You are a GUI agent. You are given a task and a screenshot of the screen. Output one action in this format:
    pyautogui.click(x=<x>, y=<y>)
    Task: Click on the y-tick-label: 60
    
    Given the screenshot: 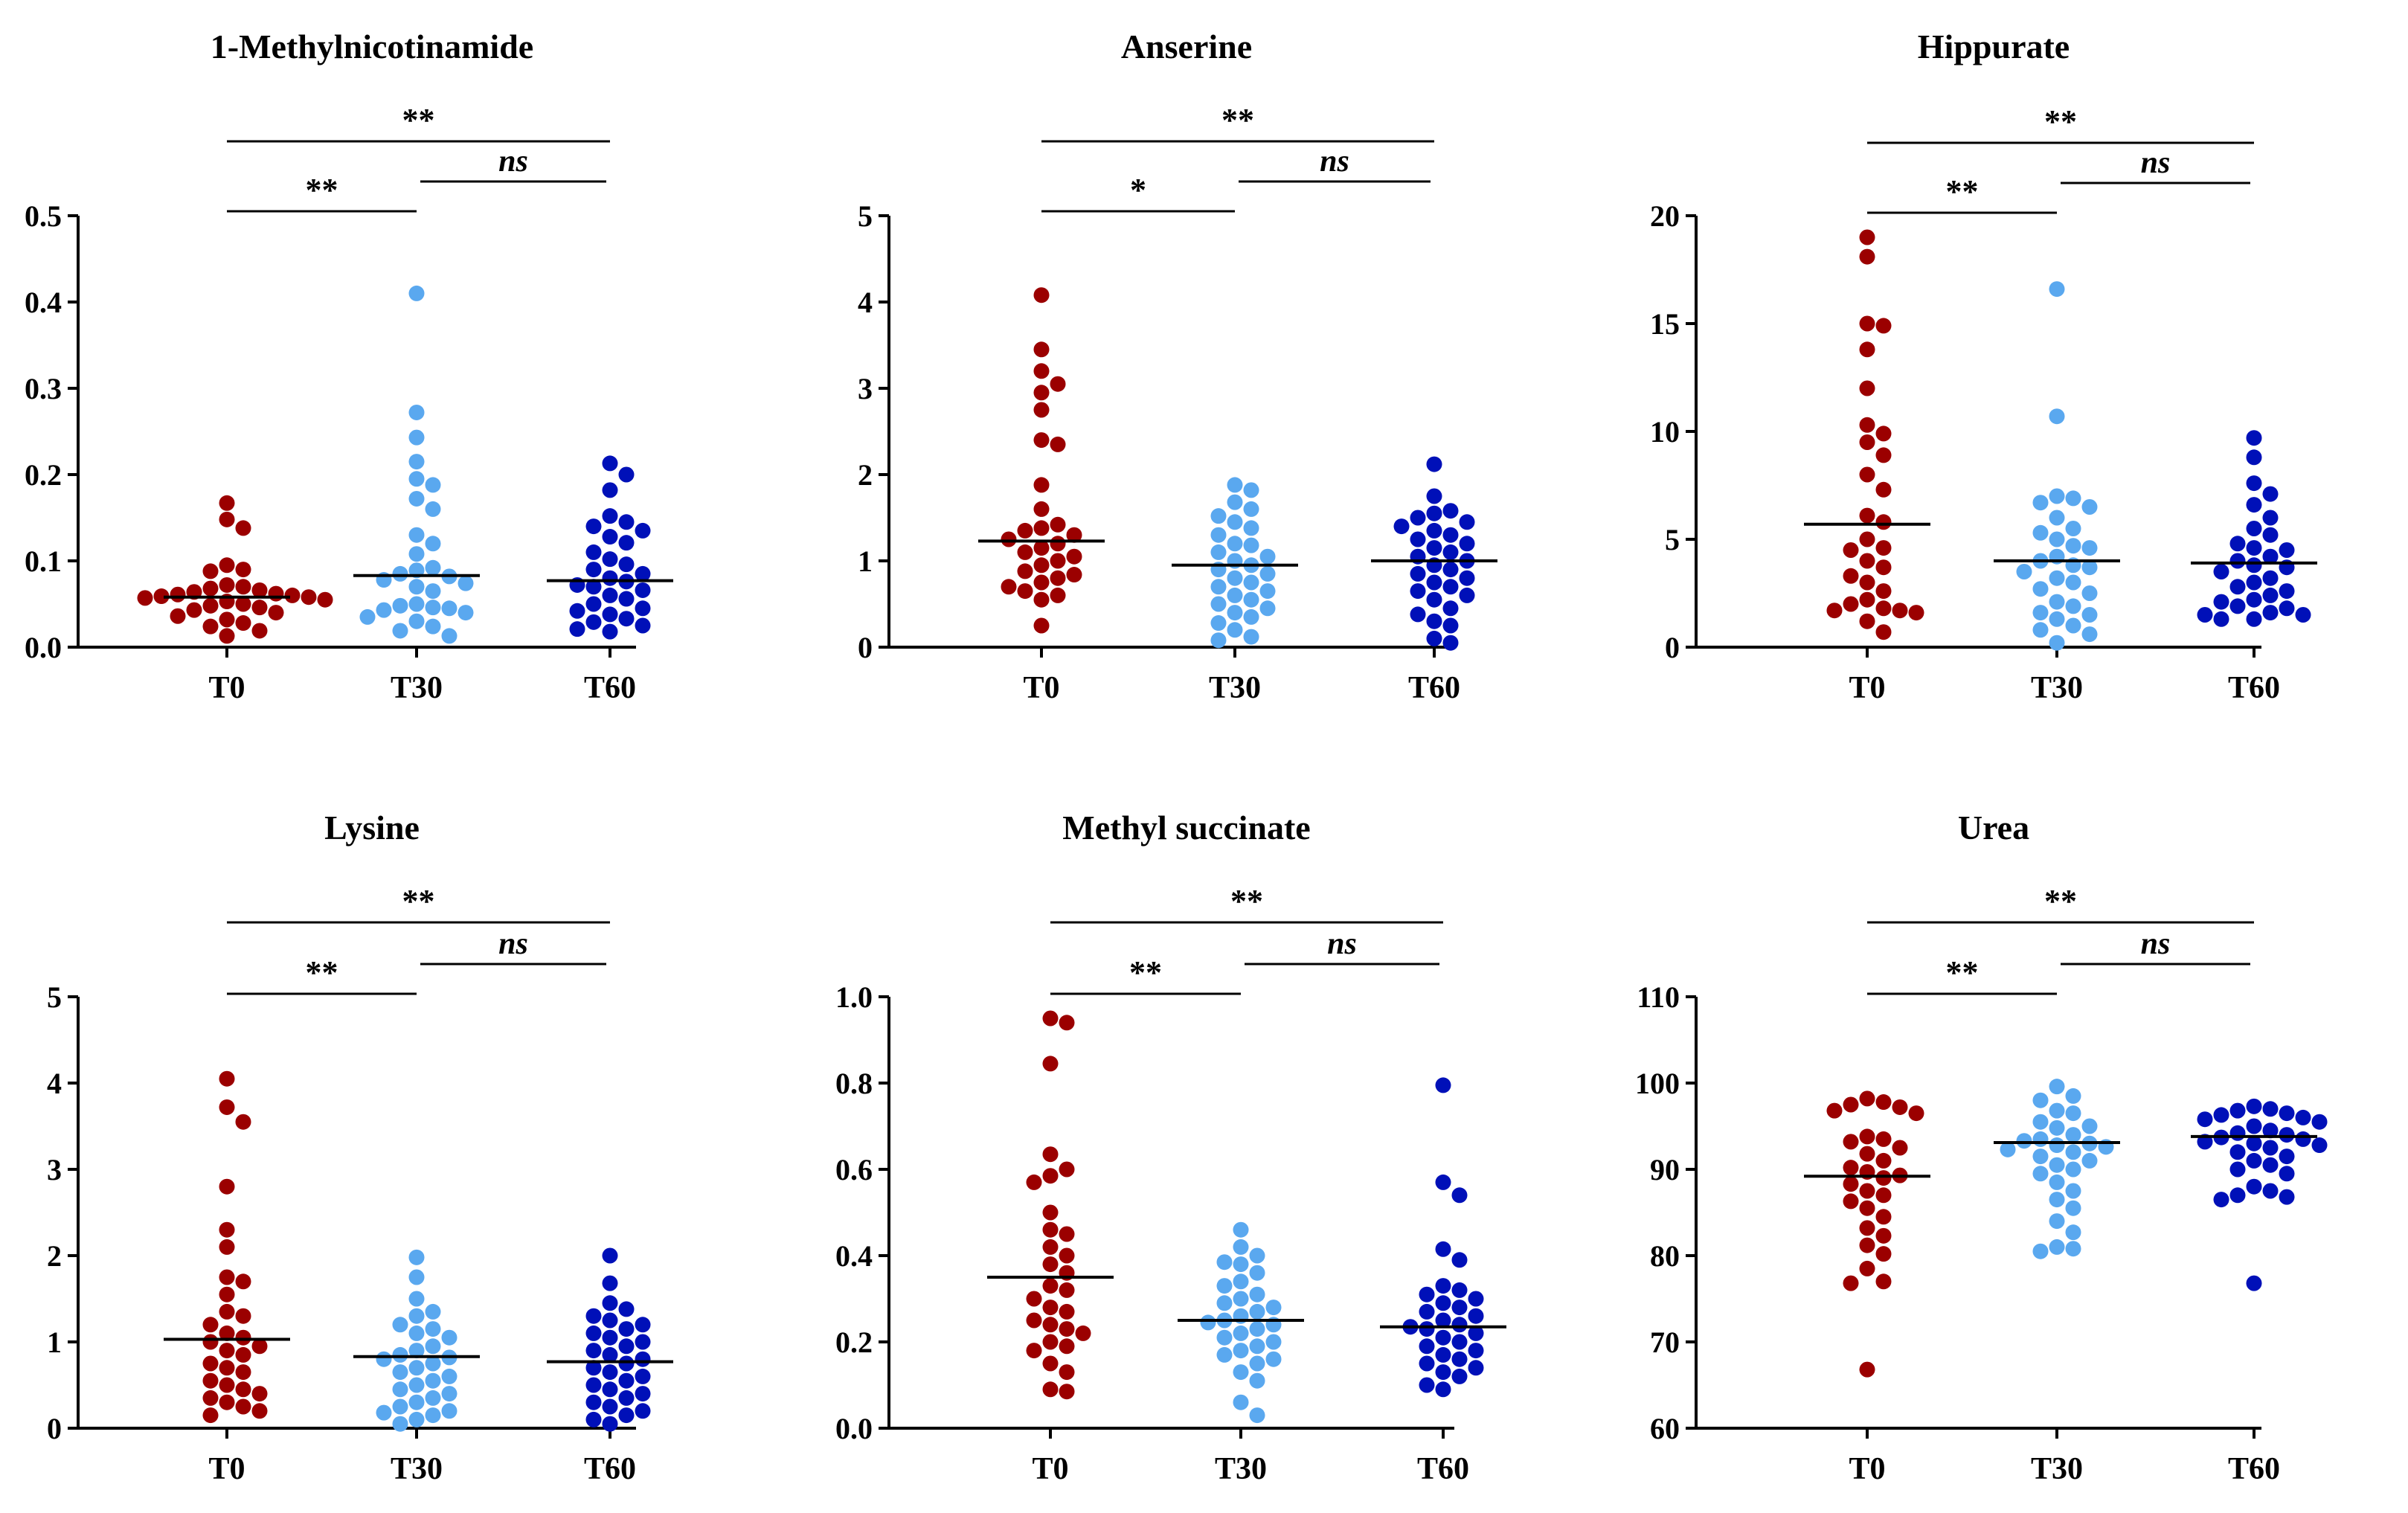 What is the action you would take?
    pyautogui.click(x=1665, y=1428)
    